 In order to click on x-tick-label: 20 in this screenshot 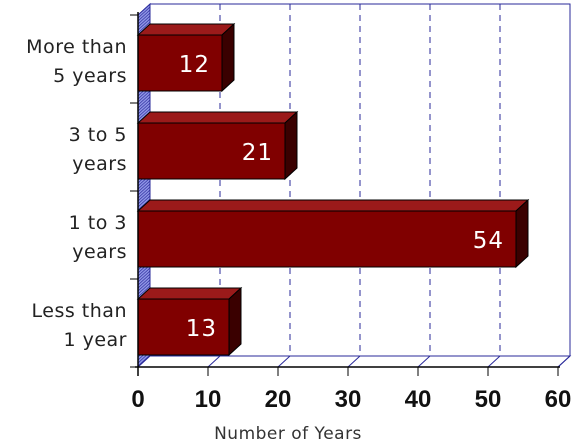, I will do `click(278, 399)`.